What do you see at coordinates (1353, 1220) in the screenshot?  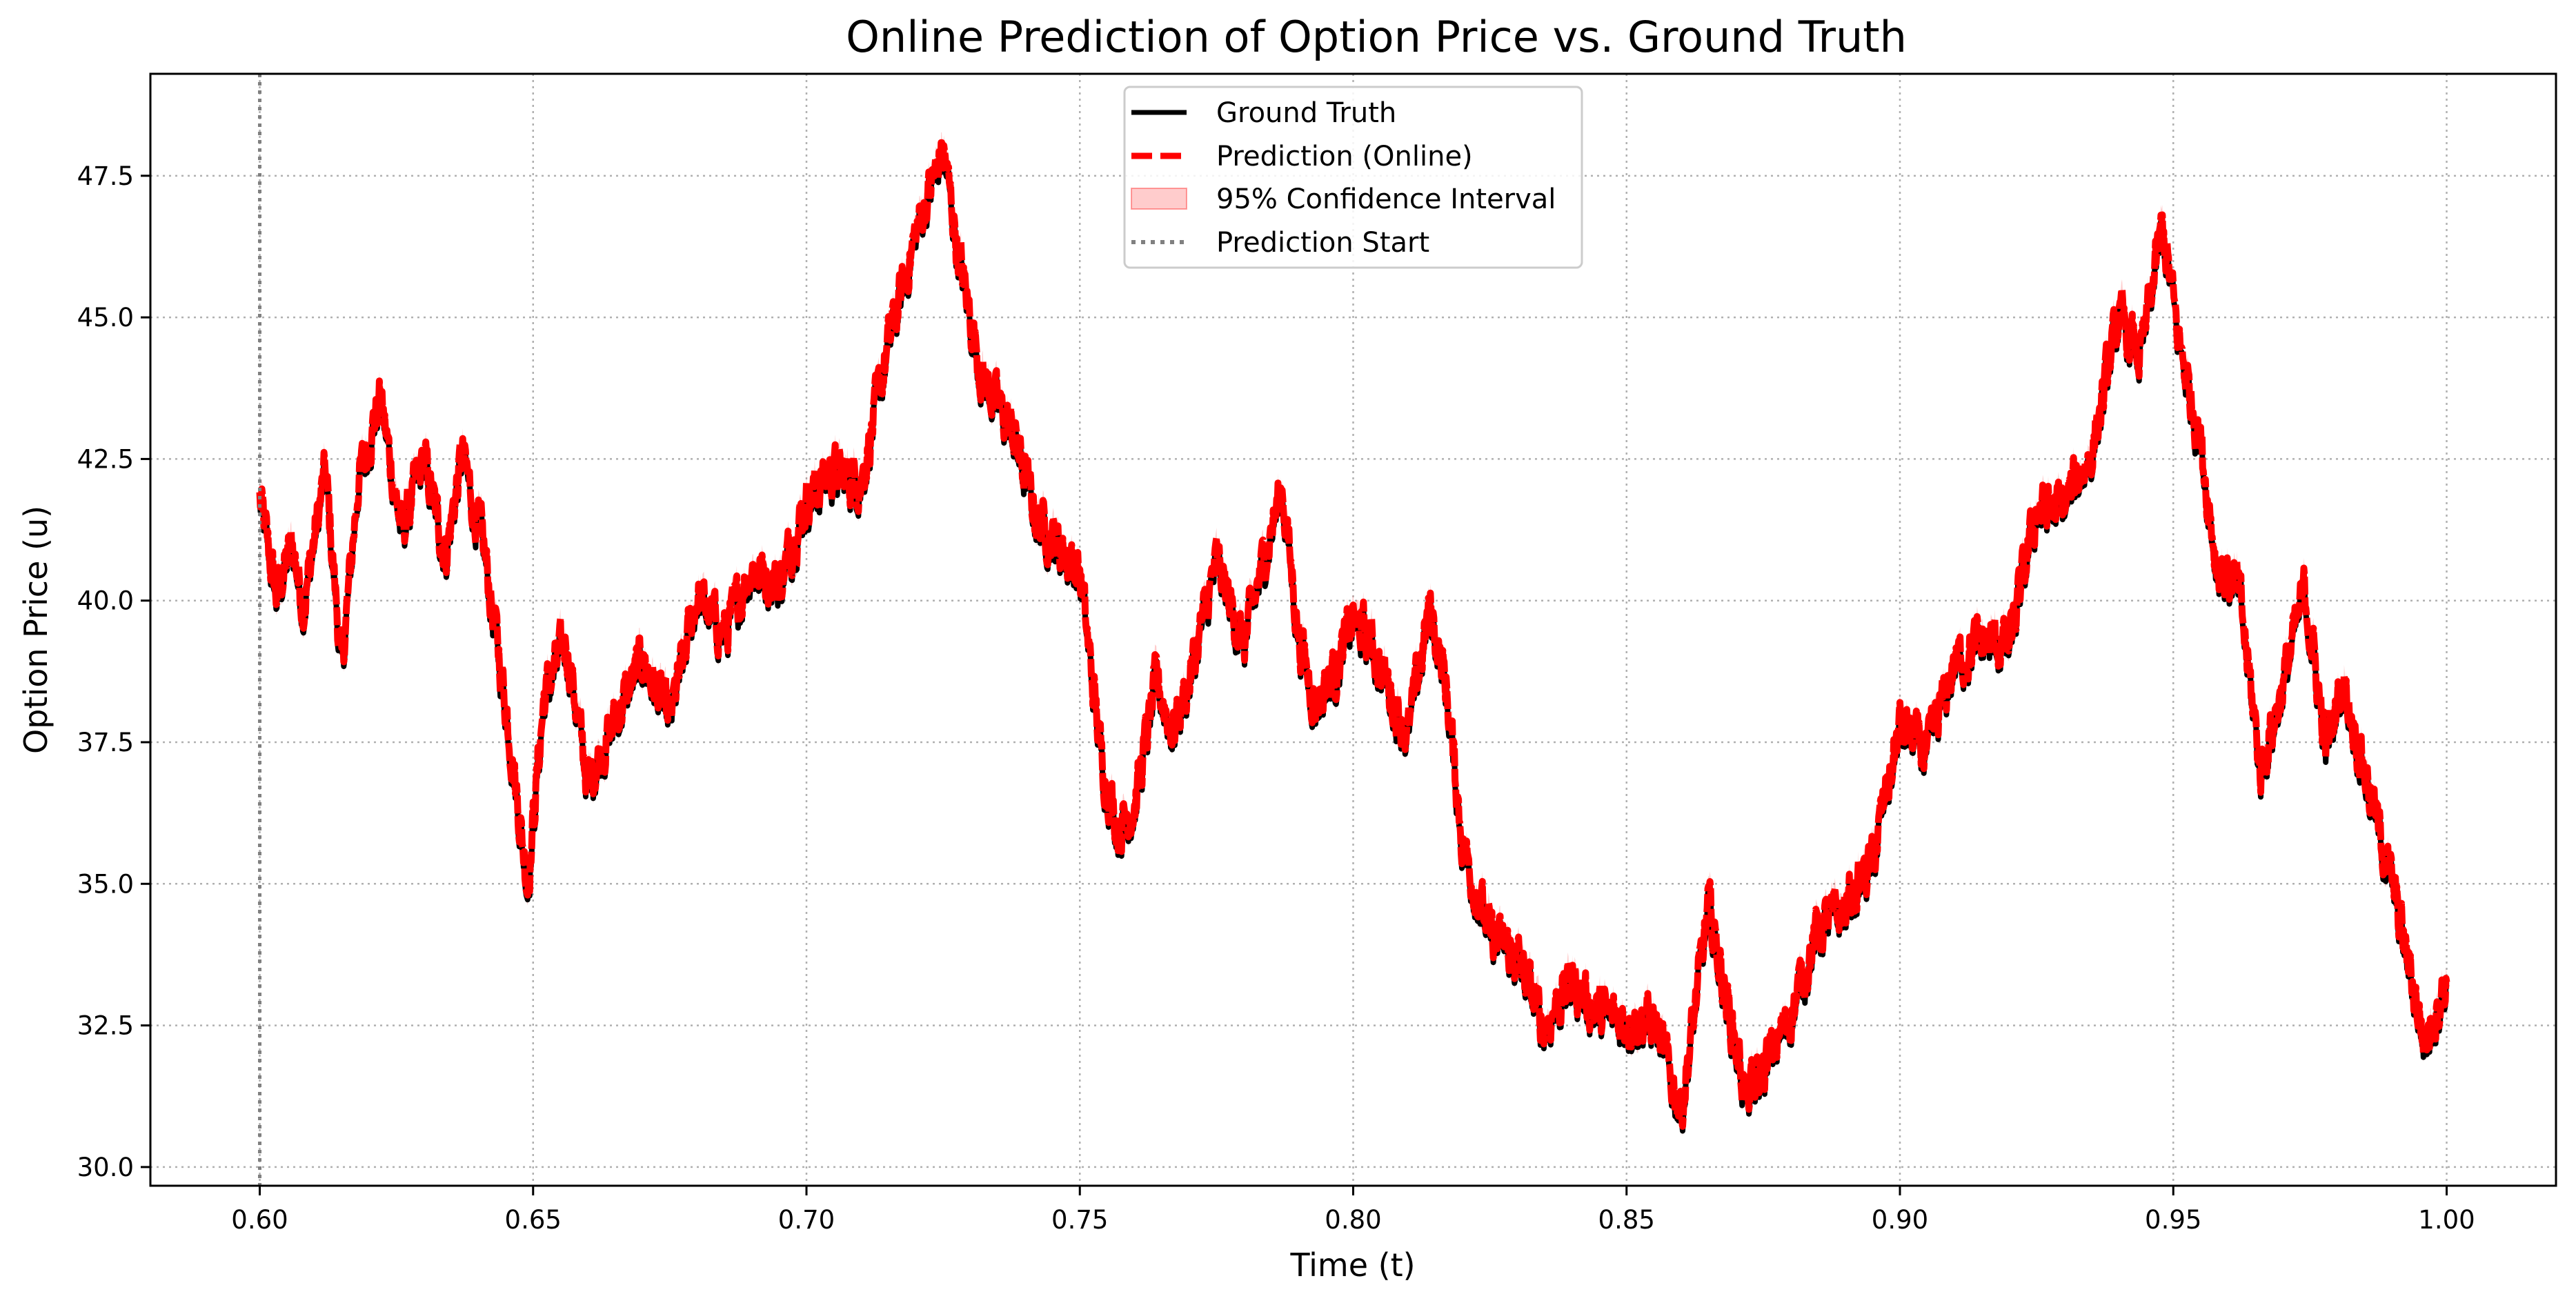 I see `x-tick-label: 0.80` at bounding box center [1353, 1220].